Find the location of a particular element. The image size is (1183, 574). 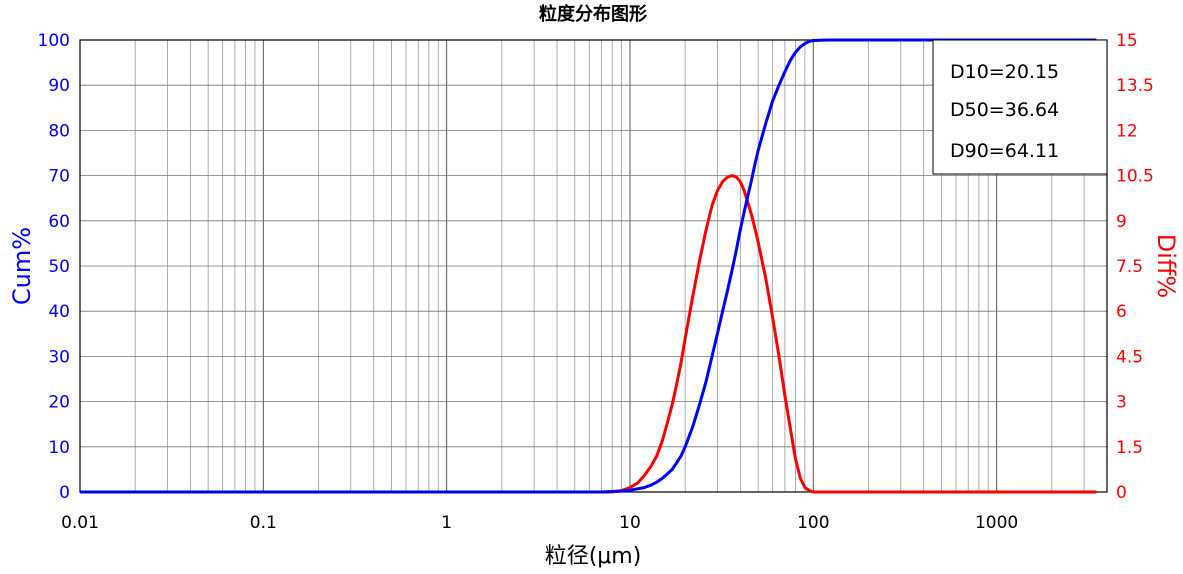

y-right-tick-label: 15 is located at coordinates (1127, 41).